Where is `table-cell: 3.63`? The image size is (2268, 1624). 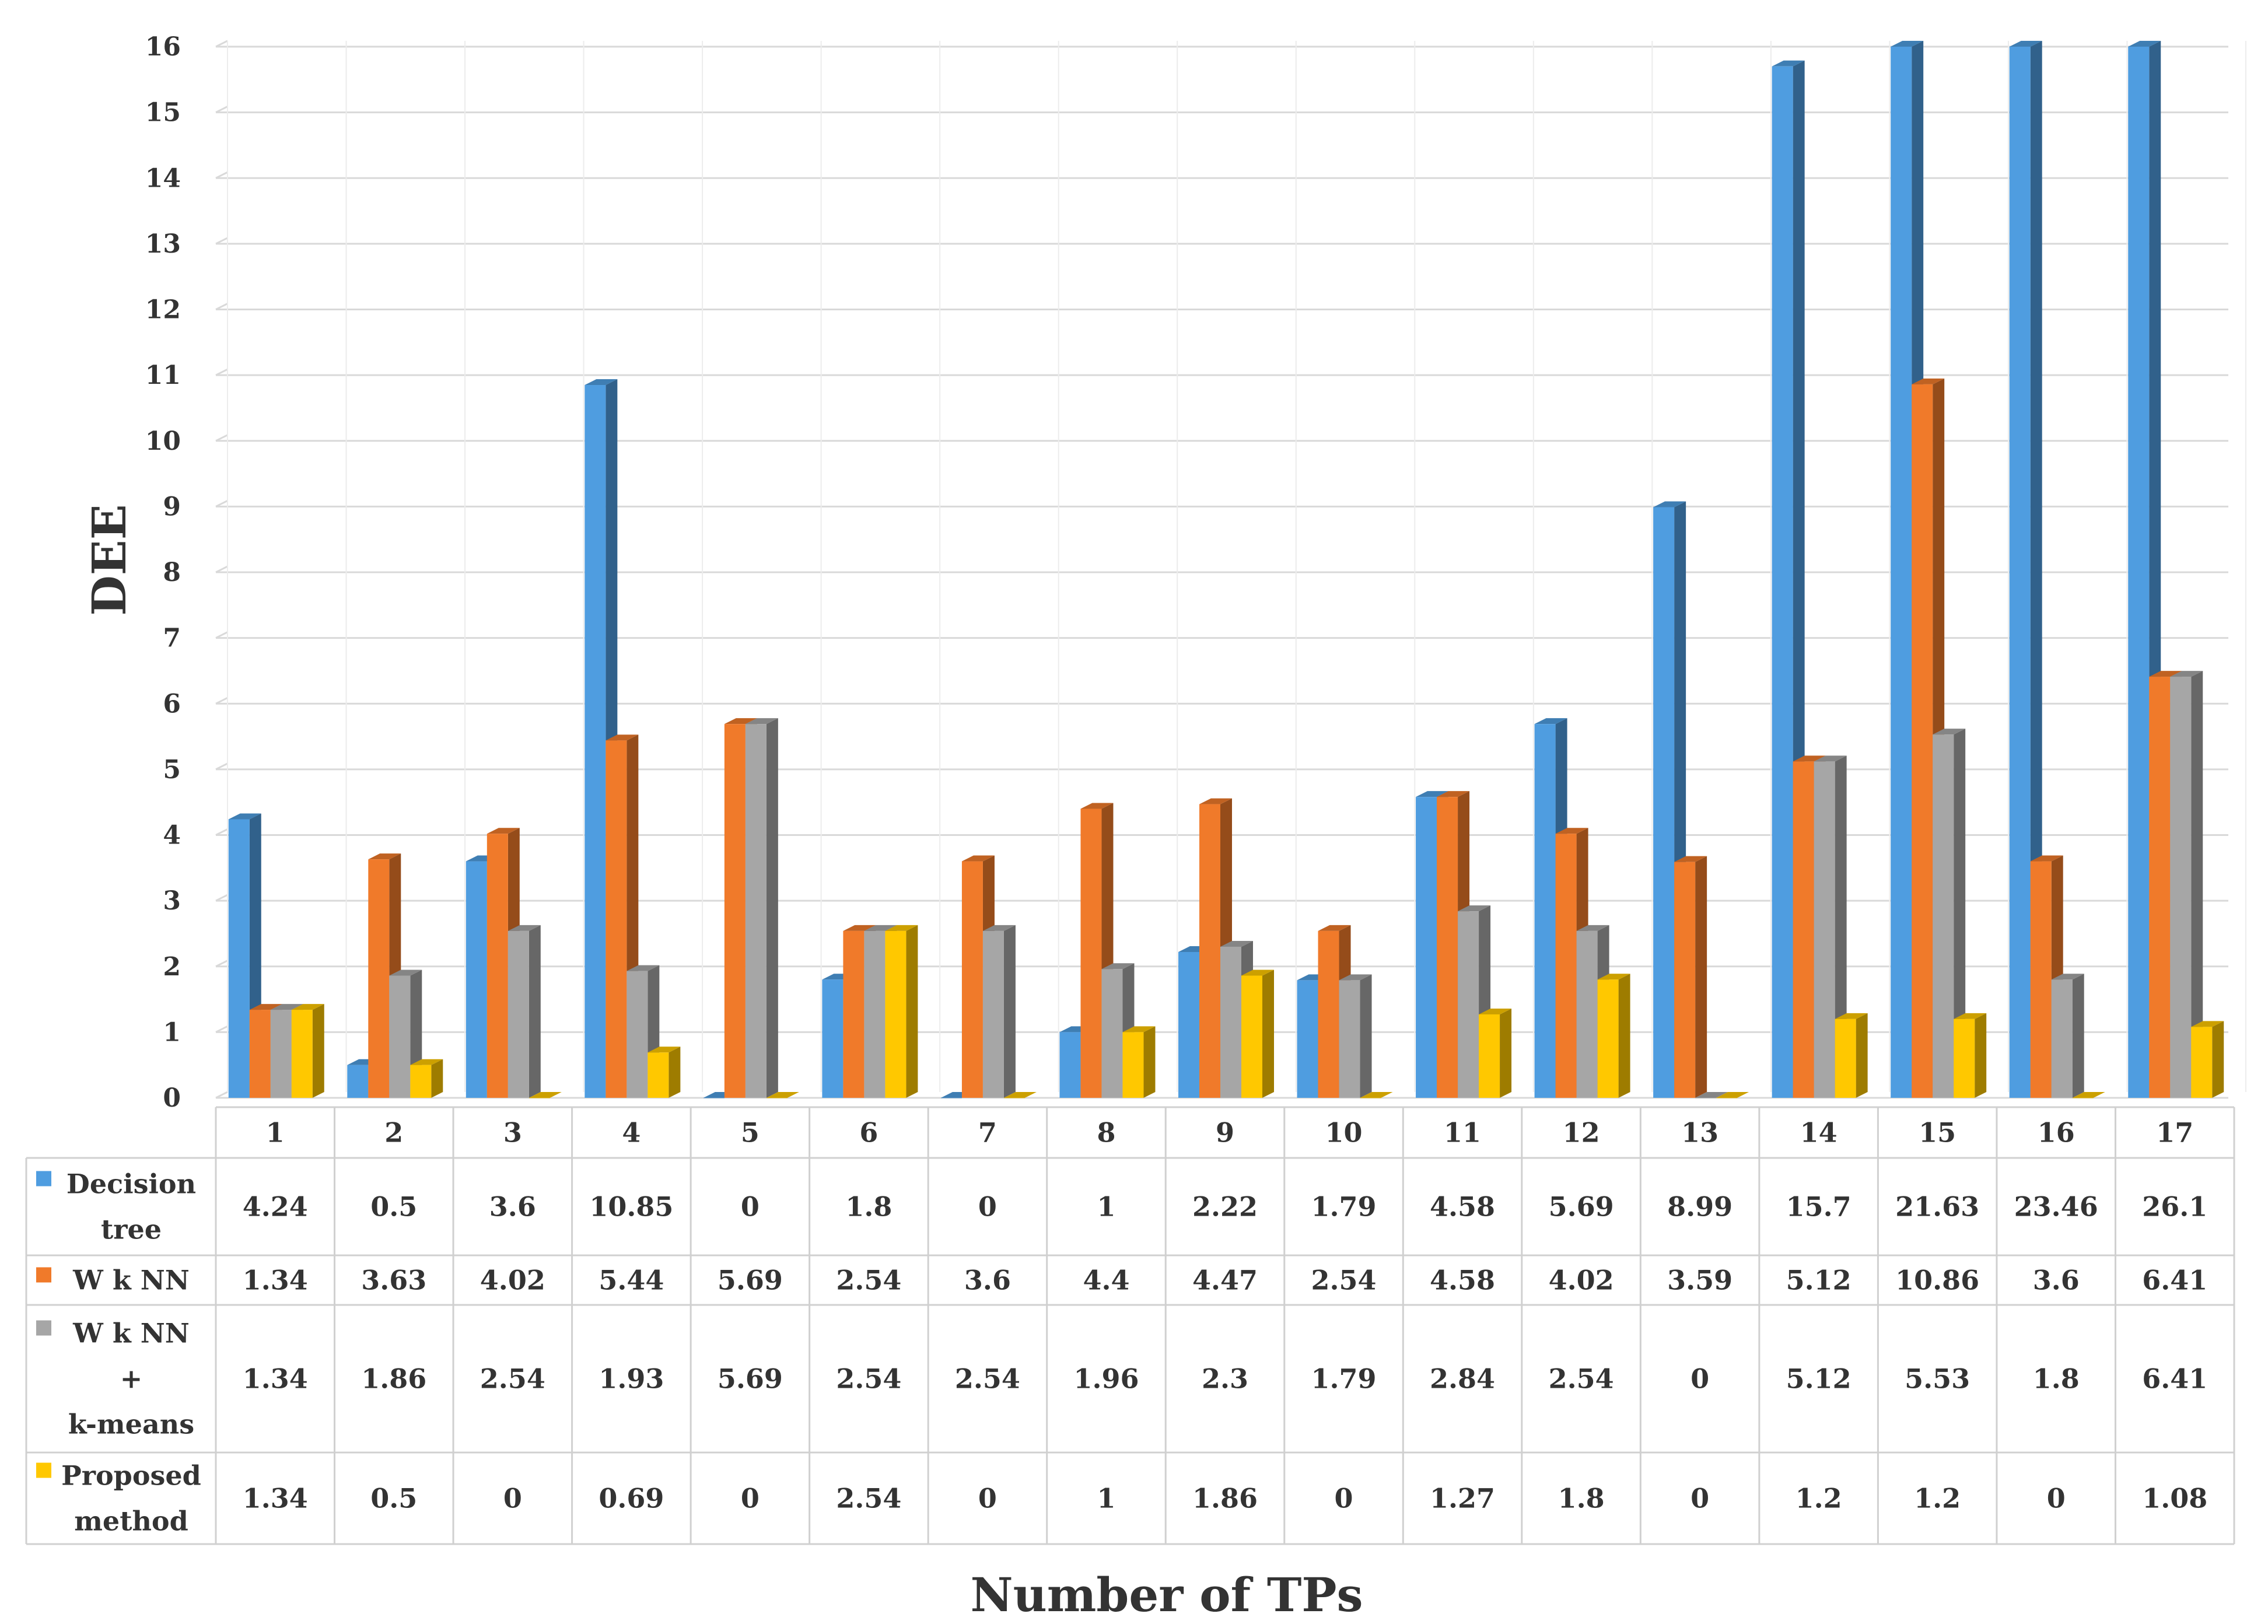 table-cell: 3.63 is located at coordinates (393, 1280).